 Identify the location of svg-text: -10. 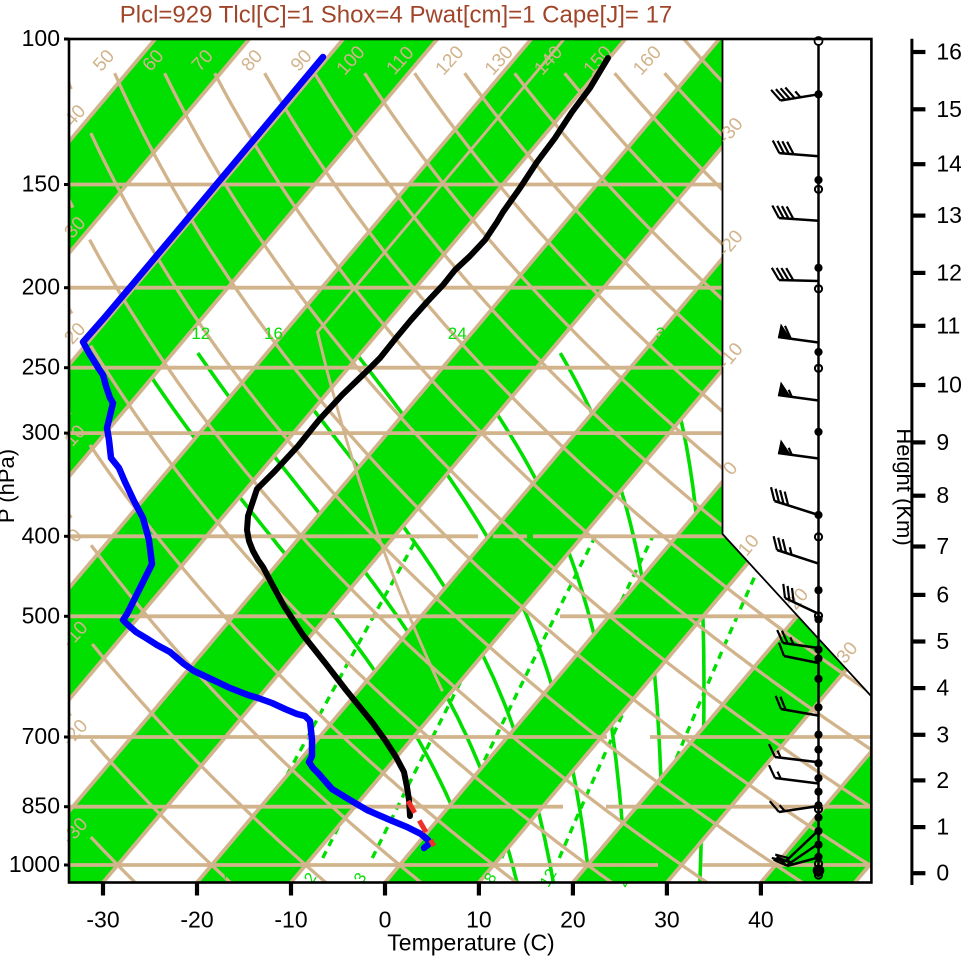
(290, 920).